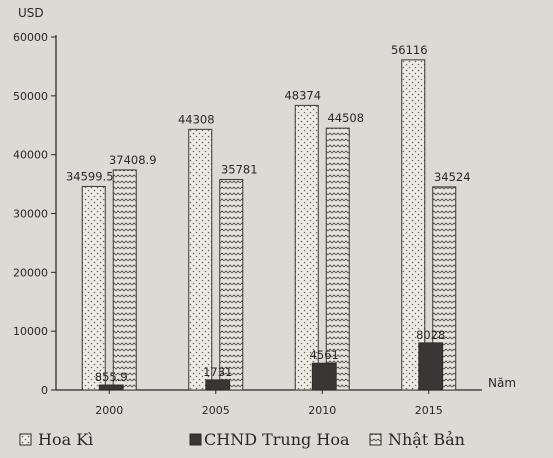 This screenshot has height=458, width=553. I want to click on bar-hoa-ki-2010, so click(306, 247).